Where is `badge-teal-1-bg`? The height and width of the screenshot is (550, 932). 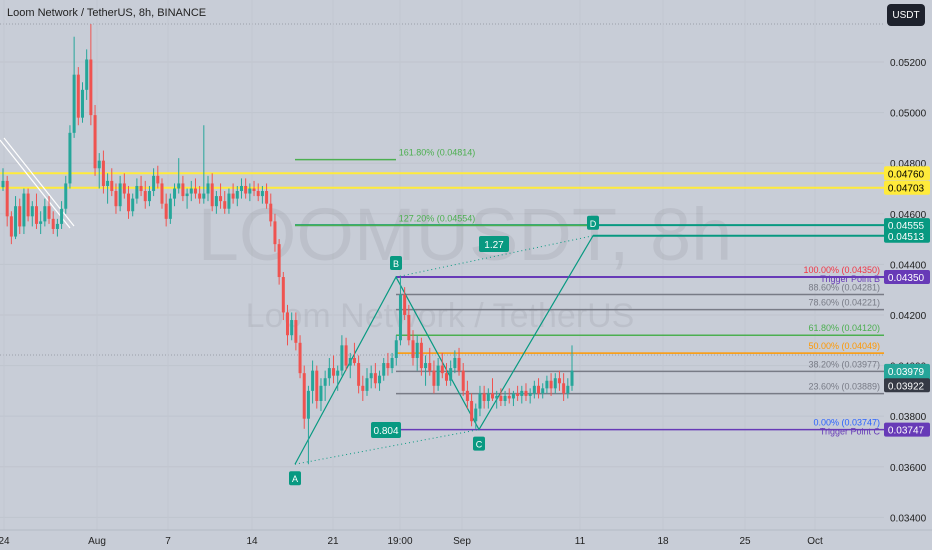 badge-teal-1-bg is located at coordinates (907, 225).